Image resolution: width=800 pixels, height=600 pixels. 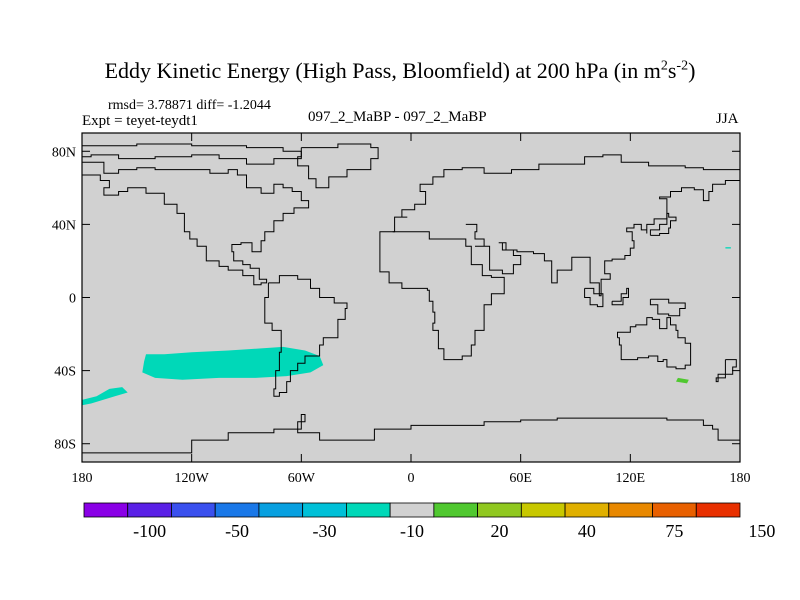 I want to click on colorbar-label: 75, so click(x=674, y=531).